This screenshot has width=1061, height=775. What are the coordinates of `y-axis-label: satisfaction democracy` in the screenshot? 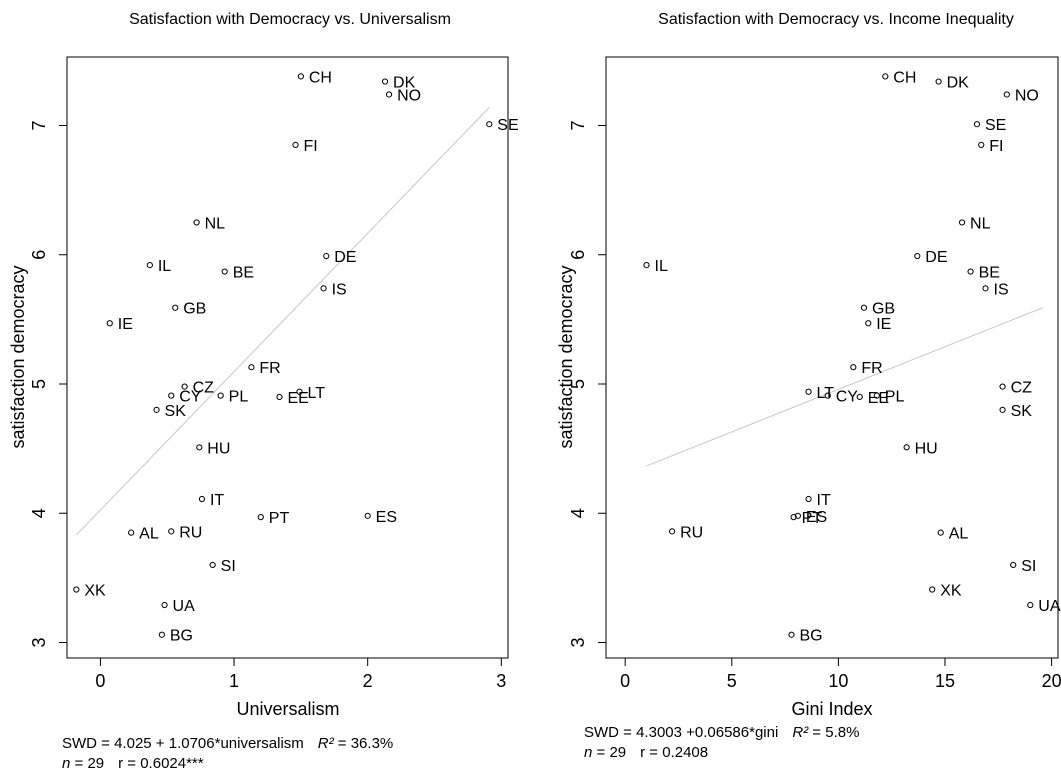 It's located at (18, 356).